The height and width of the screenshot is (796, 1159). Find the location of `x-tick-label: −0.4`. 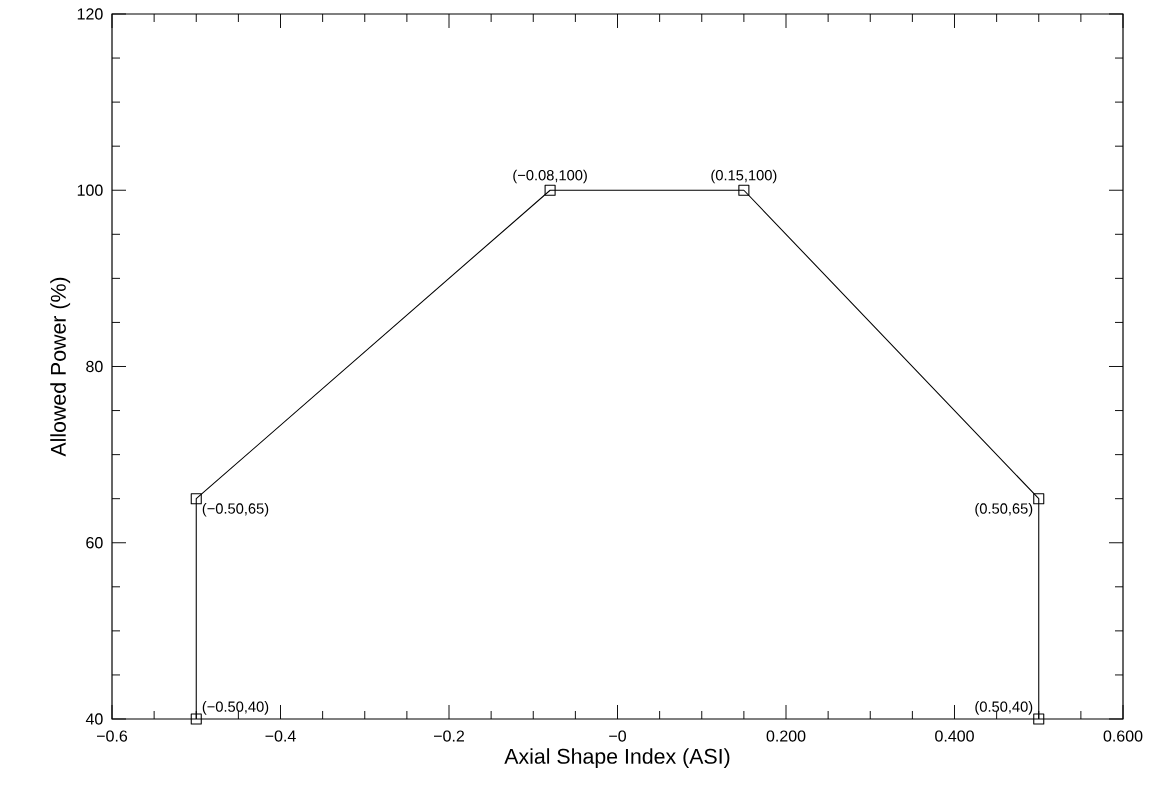

x-tick-label: −0.4 is located at coordinates (280, 736).